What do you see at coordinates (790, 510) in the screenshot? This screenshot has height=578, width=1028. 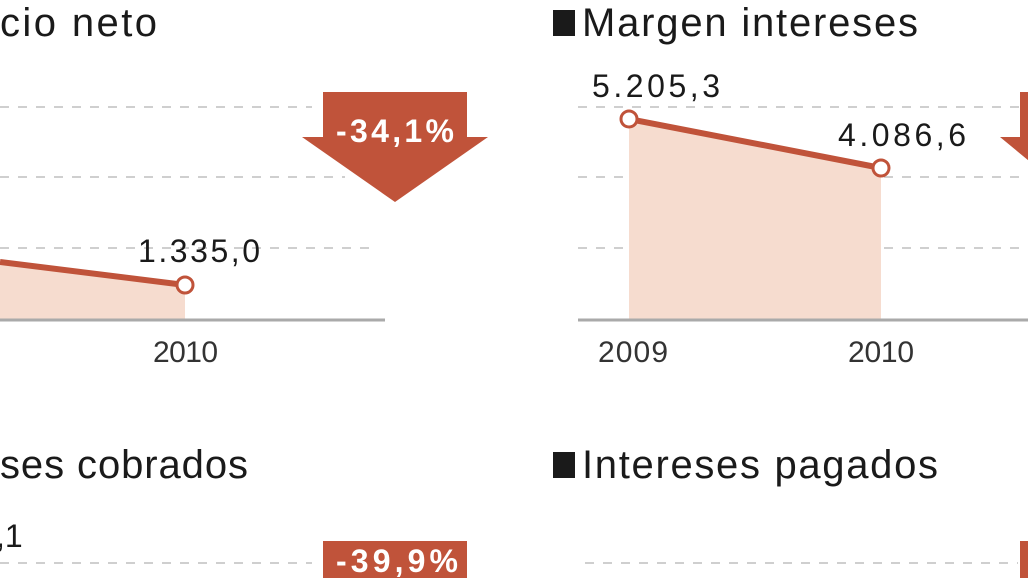 I see `panel-intereses-pagados: Intereses pagados` at bounding box center [790, 510].